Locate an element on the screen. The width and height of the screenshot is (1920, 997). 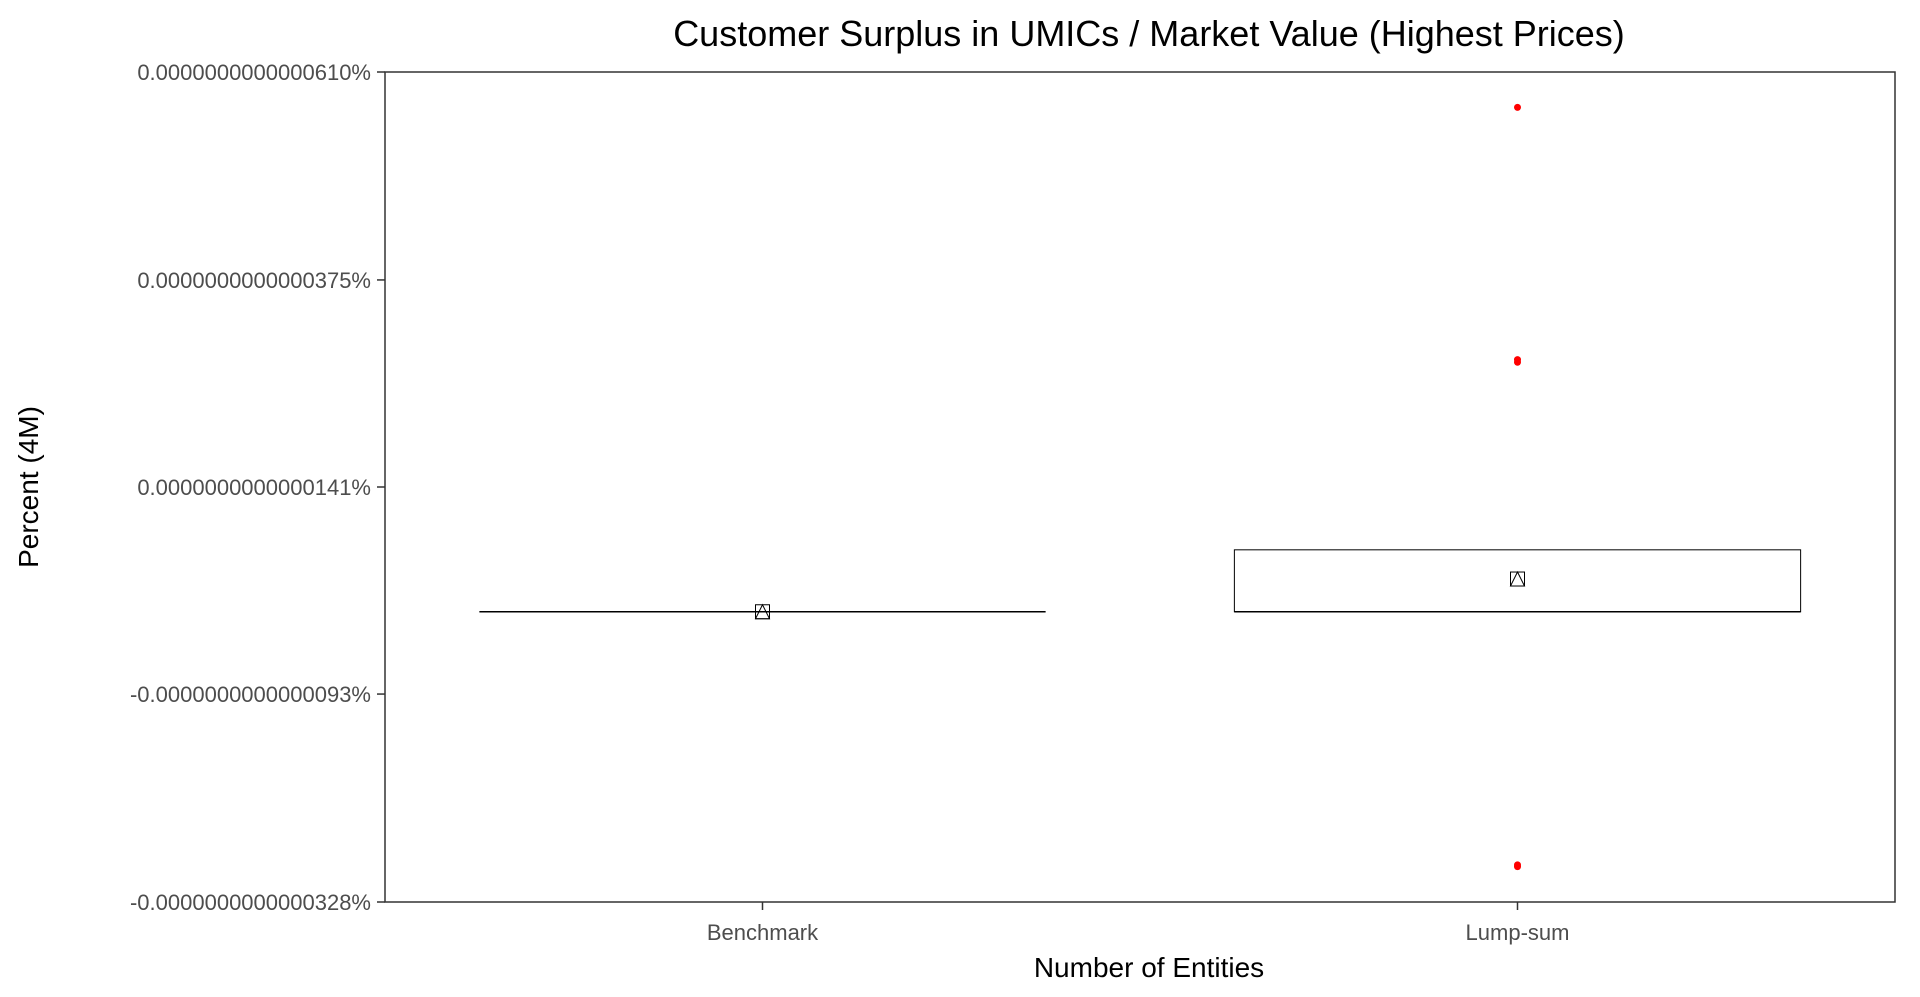
y-tick-label: 0.0000000000000610% is located at coordinates (254, 72).